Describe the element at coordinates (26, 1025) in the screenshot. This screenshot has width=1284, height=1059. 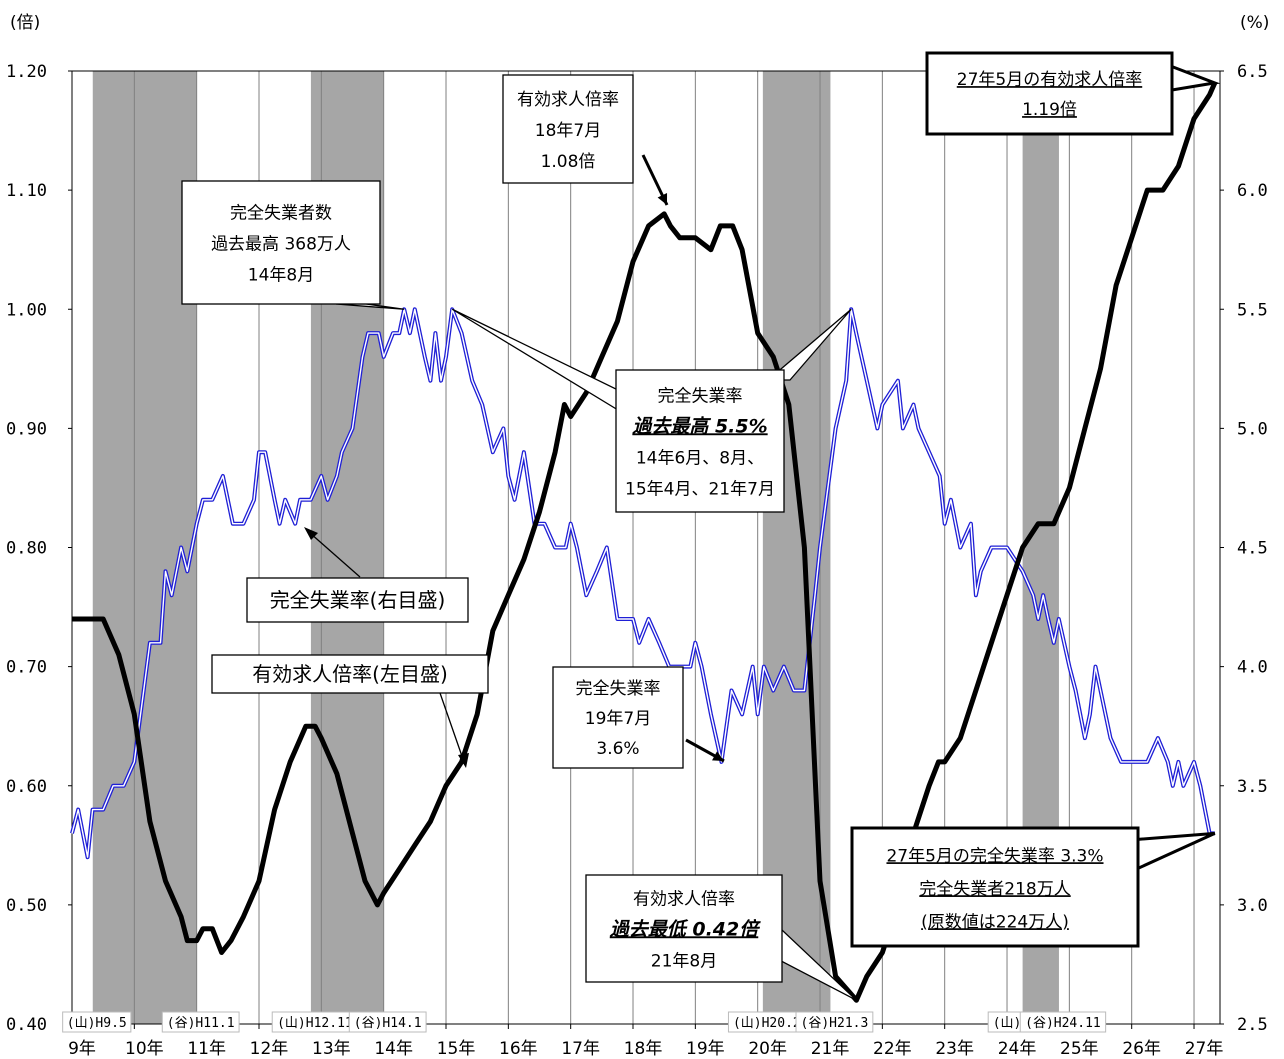
I see `left-tick-label: 0.40` at that location.